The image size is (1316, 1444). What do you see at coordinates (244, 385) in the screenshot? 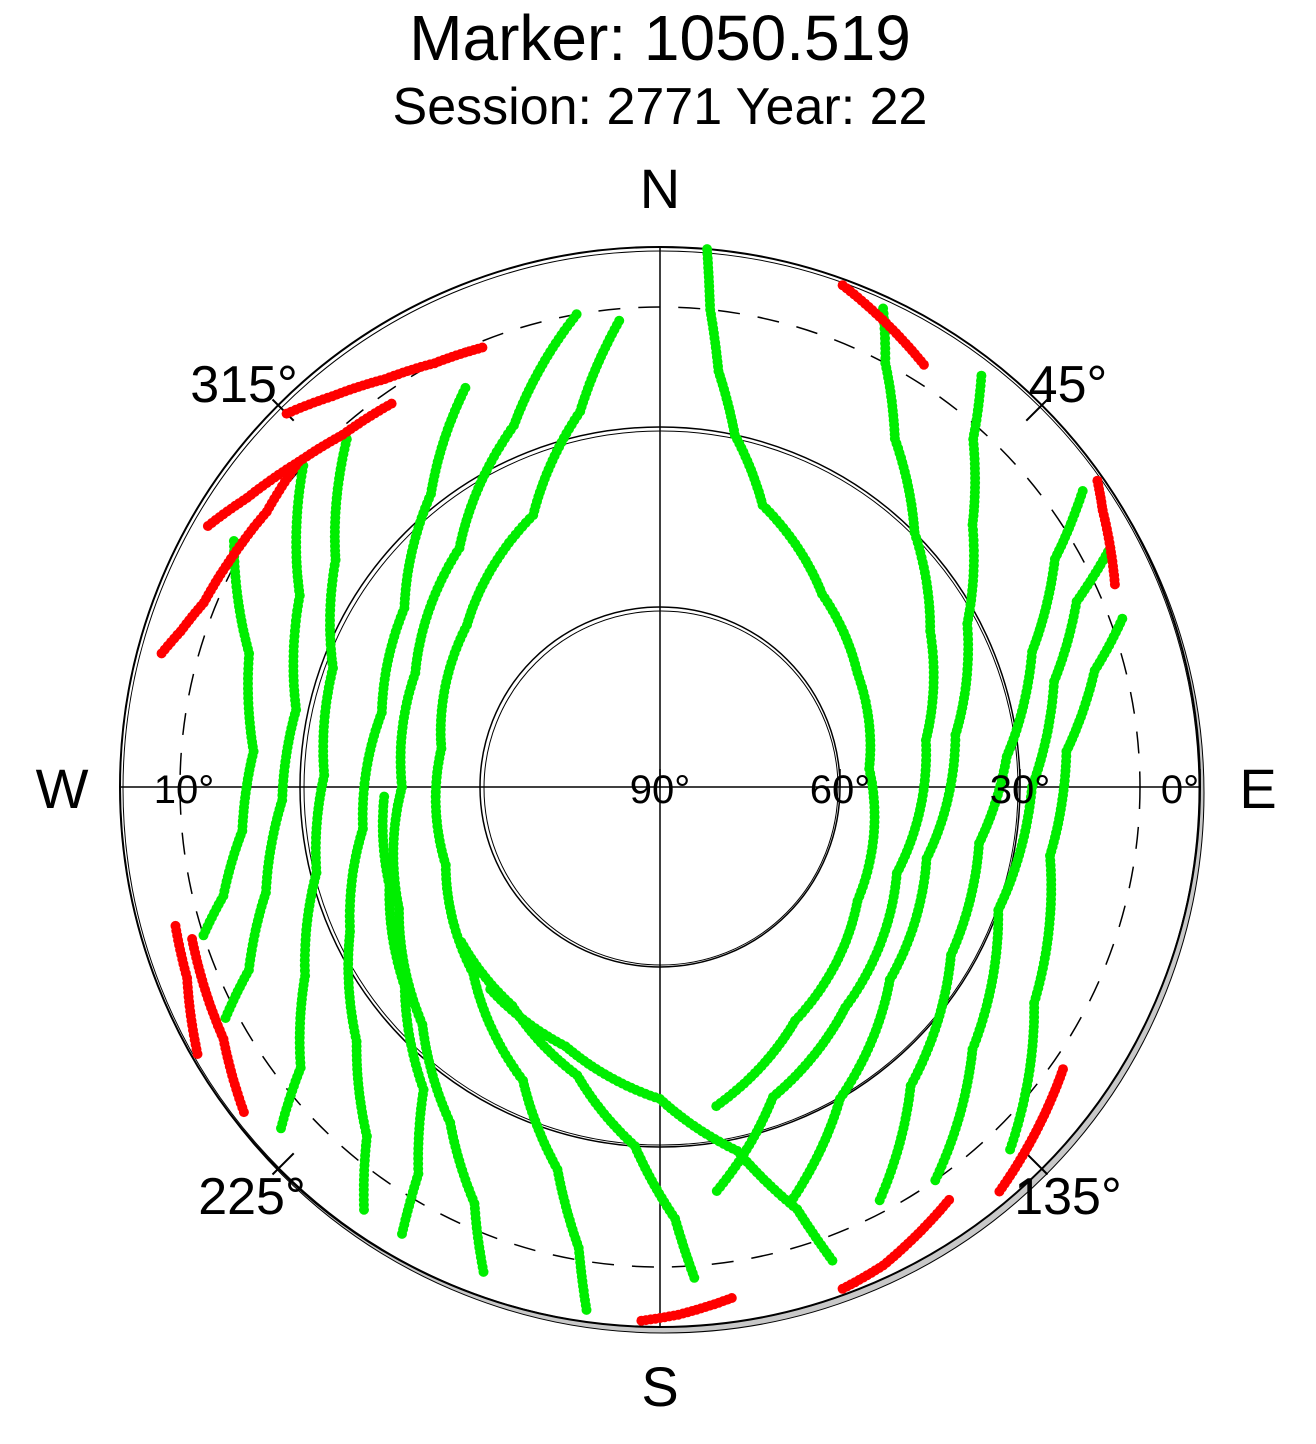
I see `azimuth-label-315: 315°` at bounding box center [244, 385].